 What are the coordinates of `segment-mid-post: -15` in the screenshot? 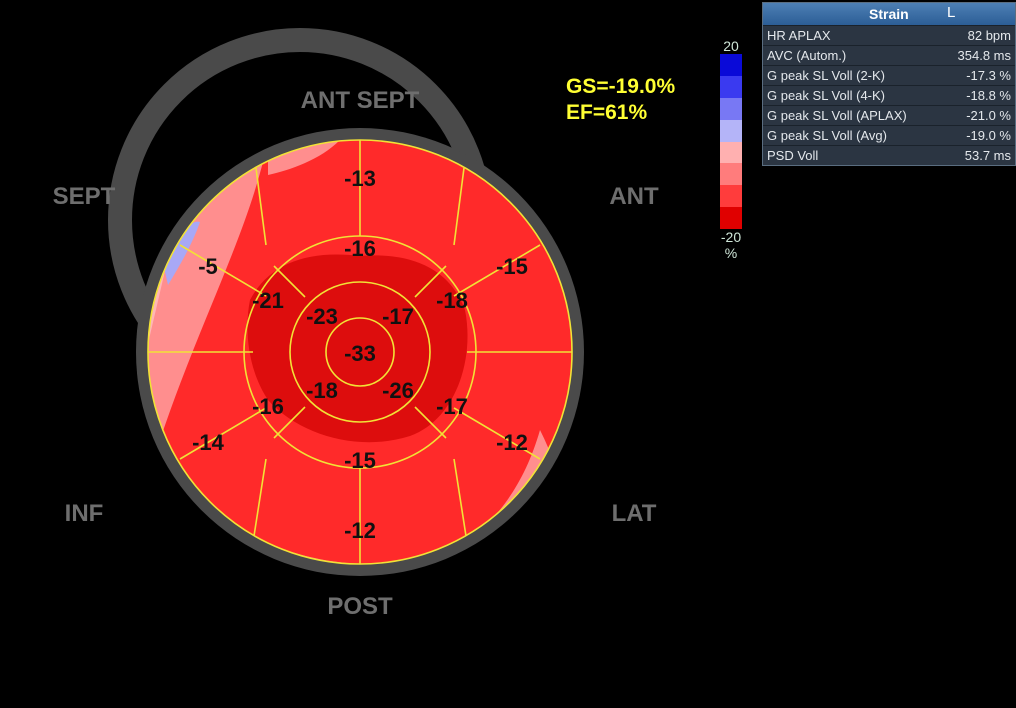 It's located at (360, 460).